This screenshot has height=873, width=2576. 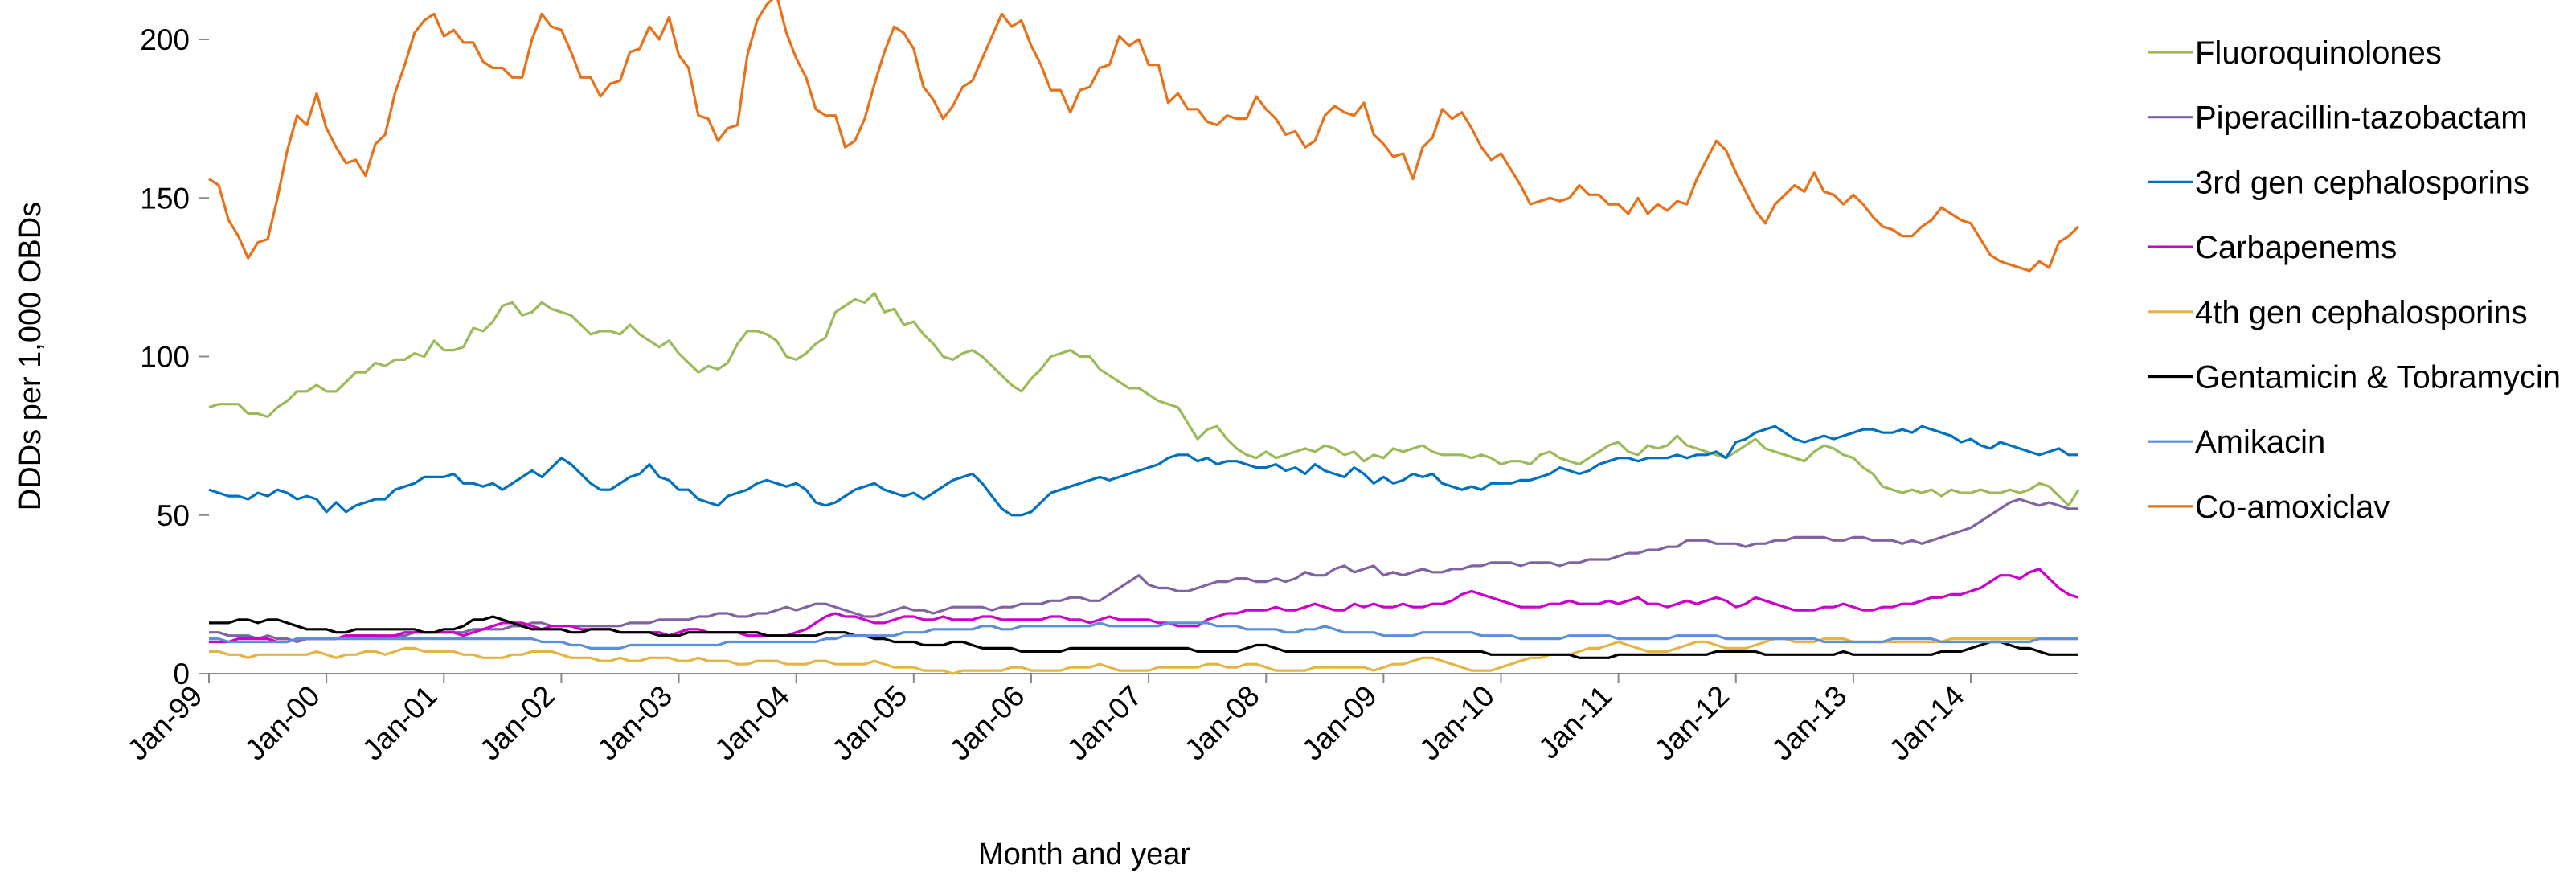 I want to click on x-tick-label: Jan-99, so click(x=165, y=723).